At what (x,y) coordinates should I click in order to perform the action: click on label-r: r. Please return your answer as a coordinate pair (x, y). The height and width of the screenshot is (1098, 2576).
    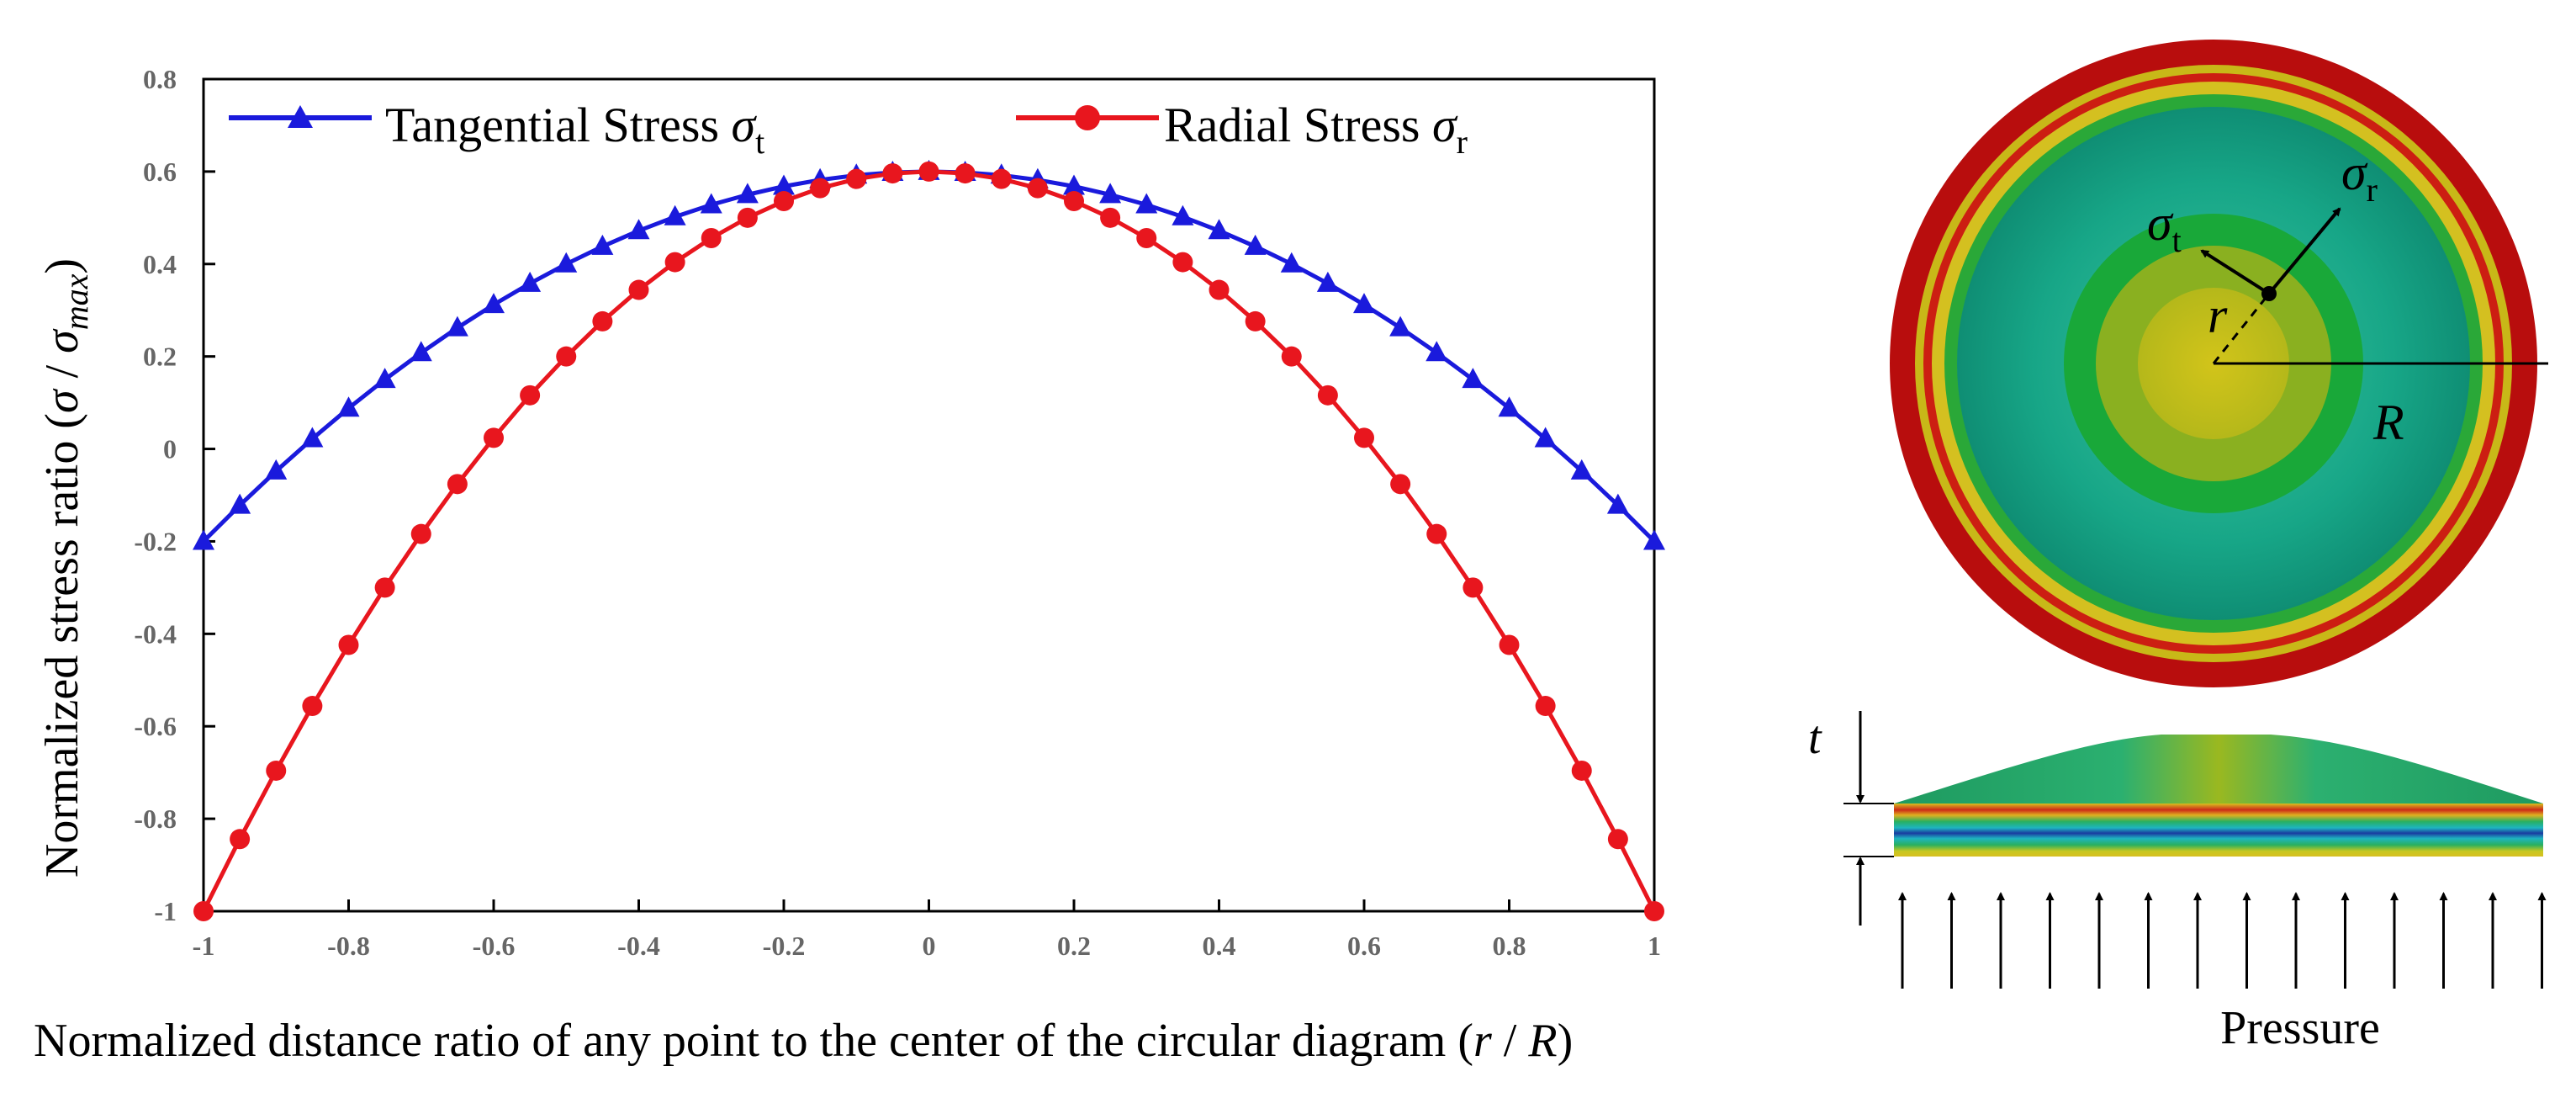
    Looking at the image, I should click on (2218, 315).